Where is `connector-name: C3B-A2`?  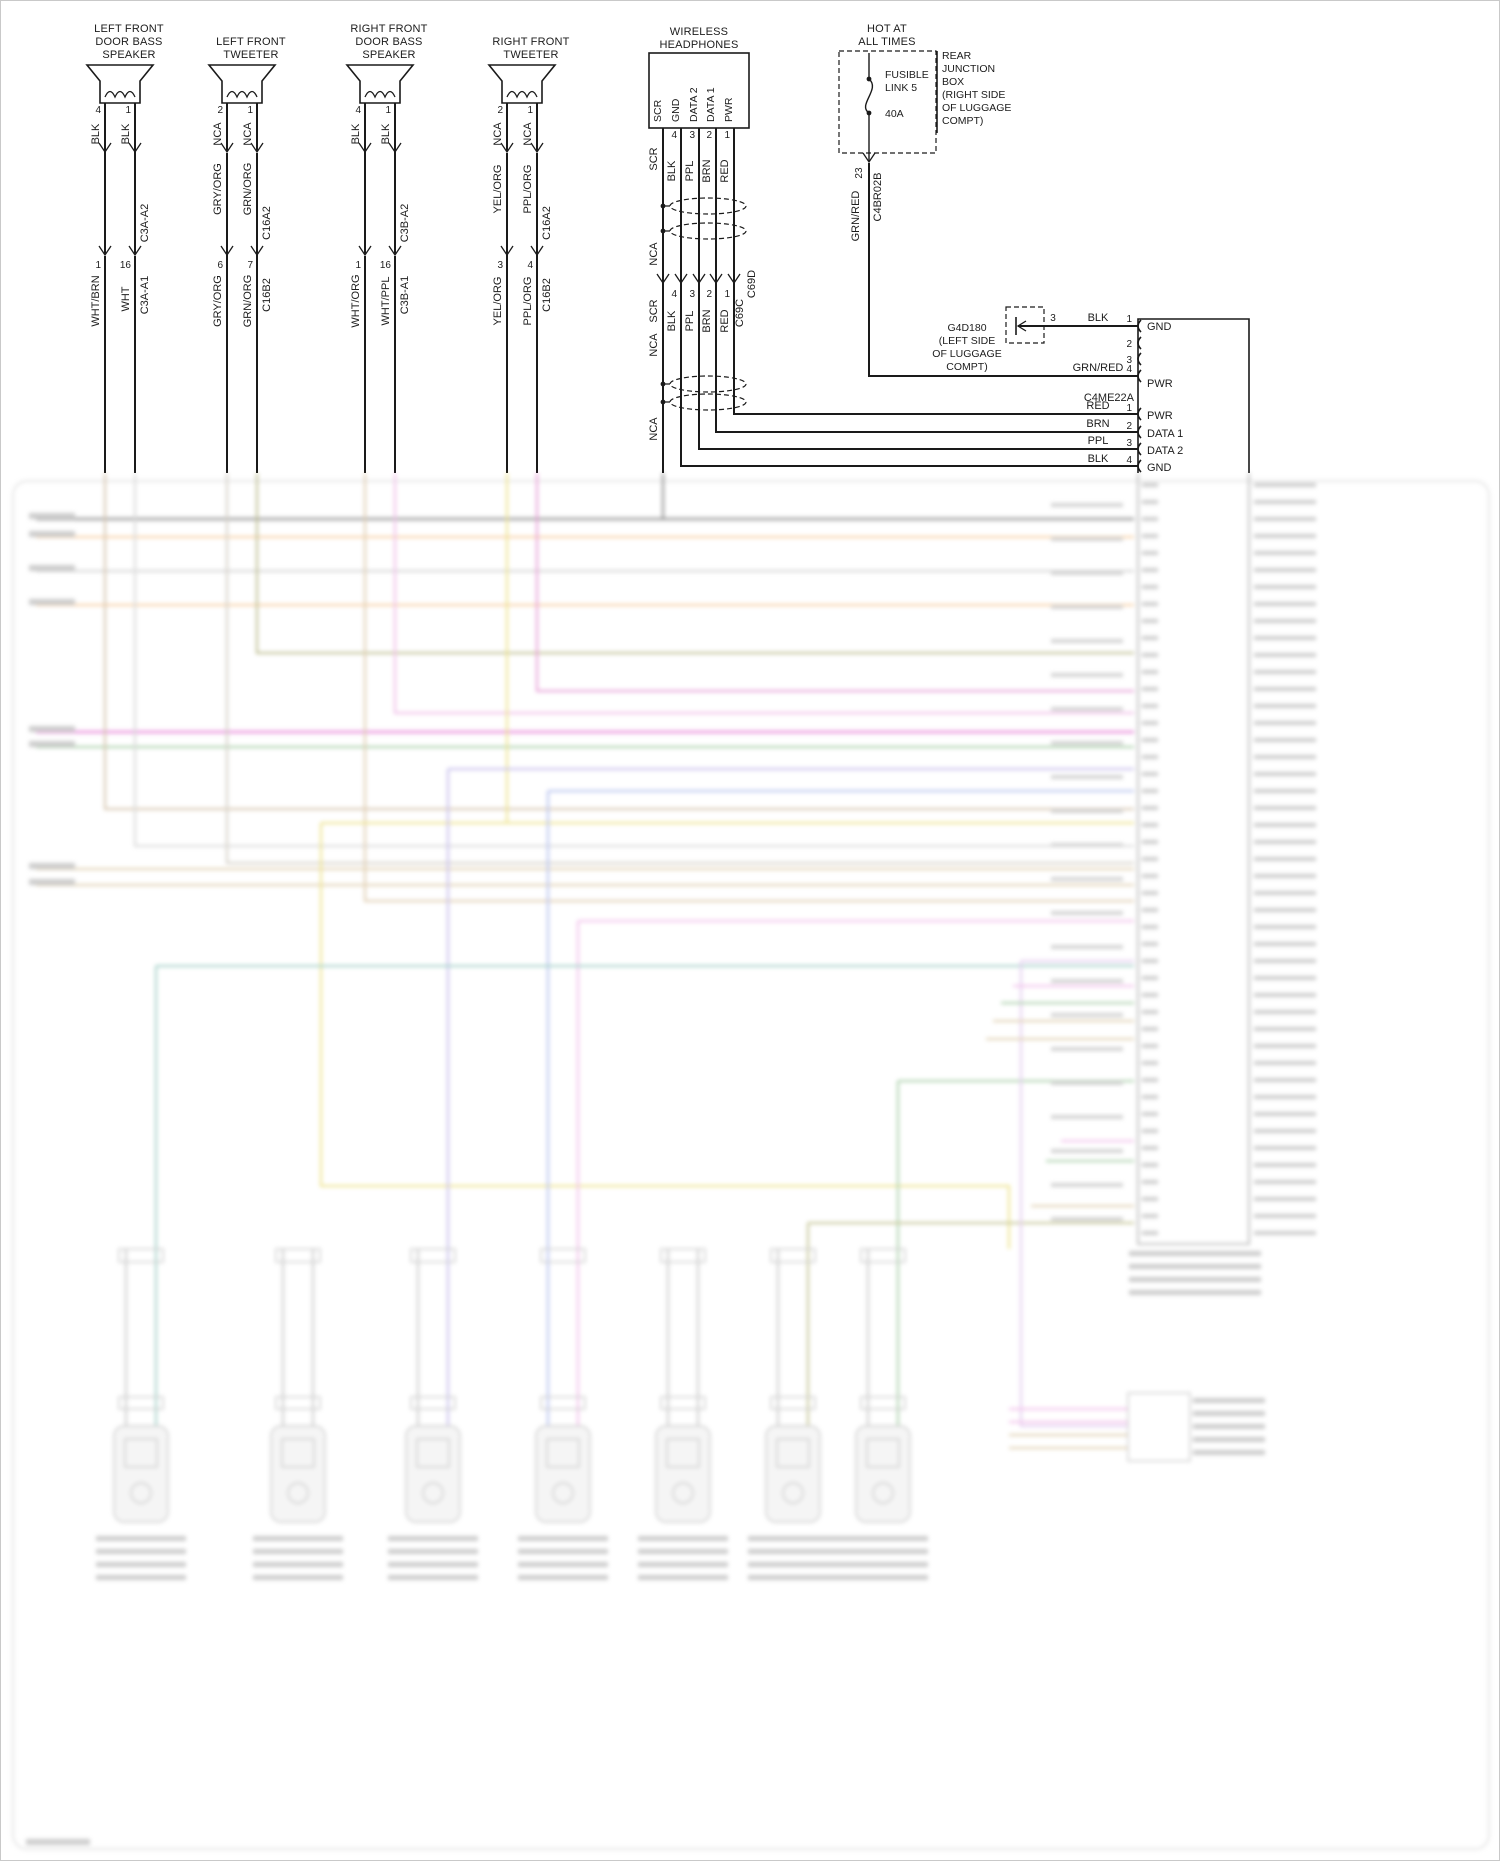
connector-name: C3B-A2 is located at coordinates (405, 223).